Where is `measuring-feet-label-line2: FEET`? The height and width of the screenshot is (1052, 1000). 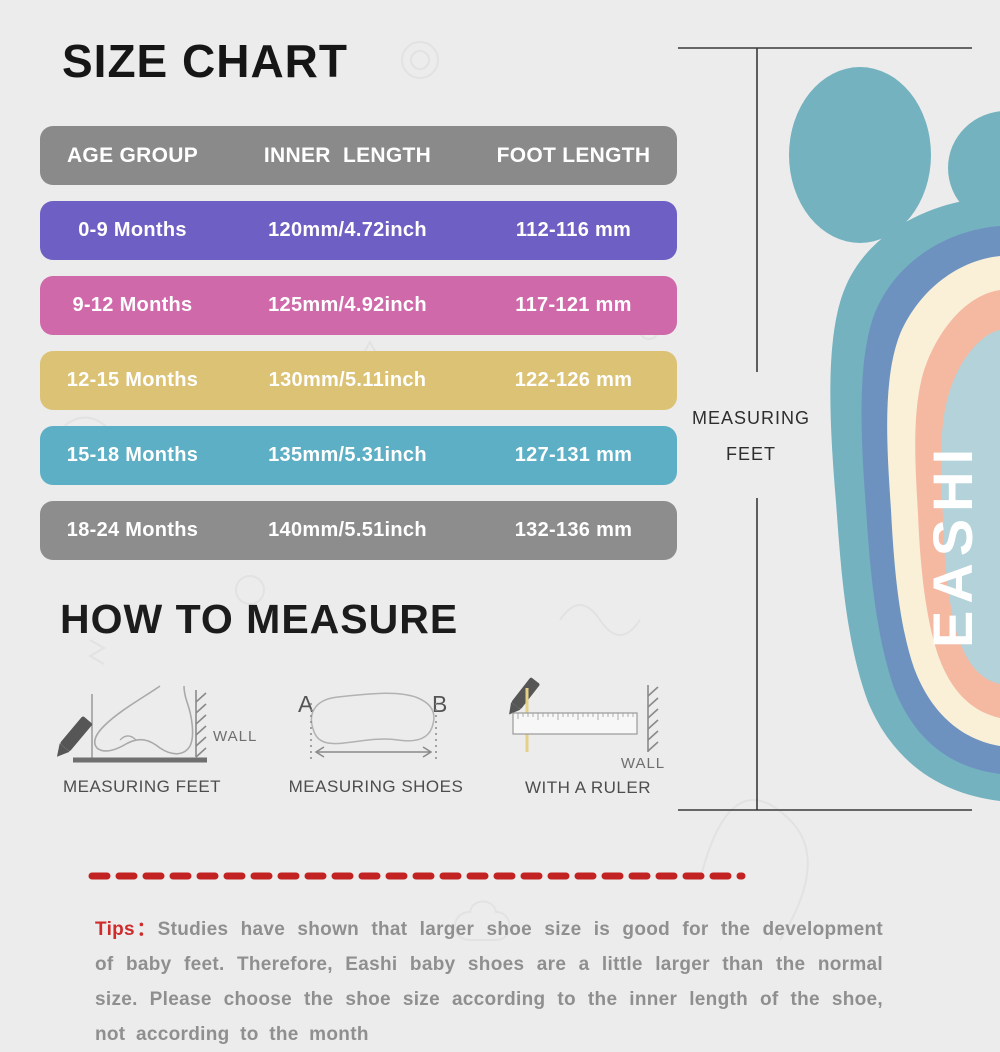
measuring-feet-label-line2: FEET is located at coordinates (750, 454).